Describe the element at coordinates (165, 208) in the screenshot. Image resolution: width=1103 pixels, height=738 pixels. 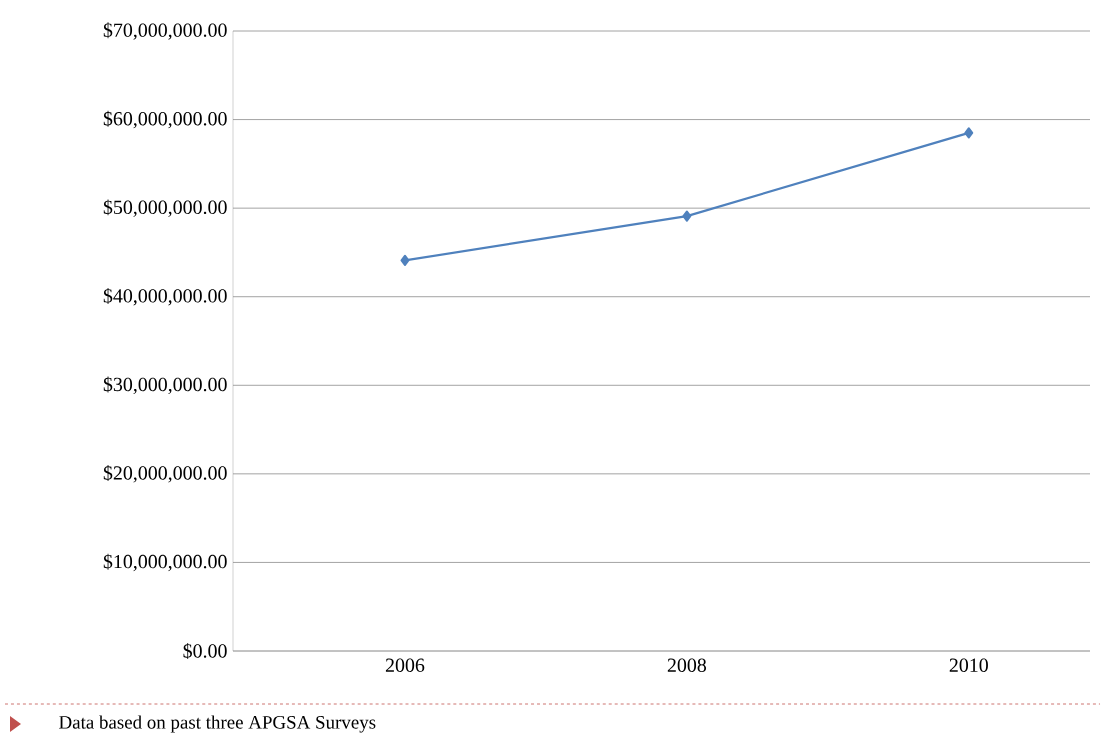
I see `y-tick-label: $50,000,000.00` at that location.